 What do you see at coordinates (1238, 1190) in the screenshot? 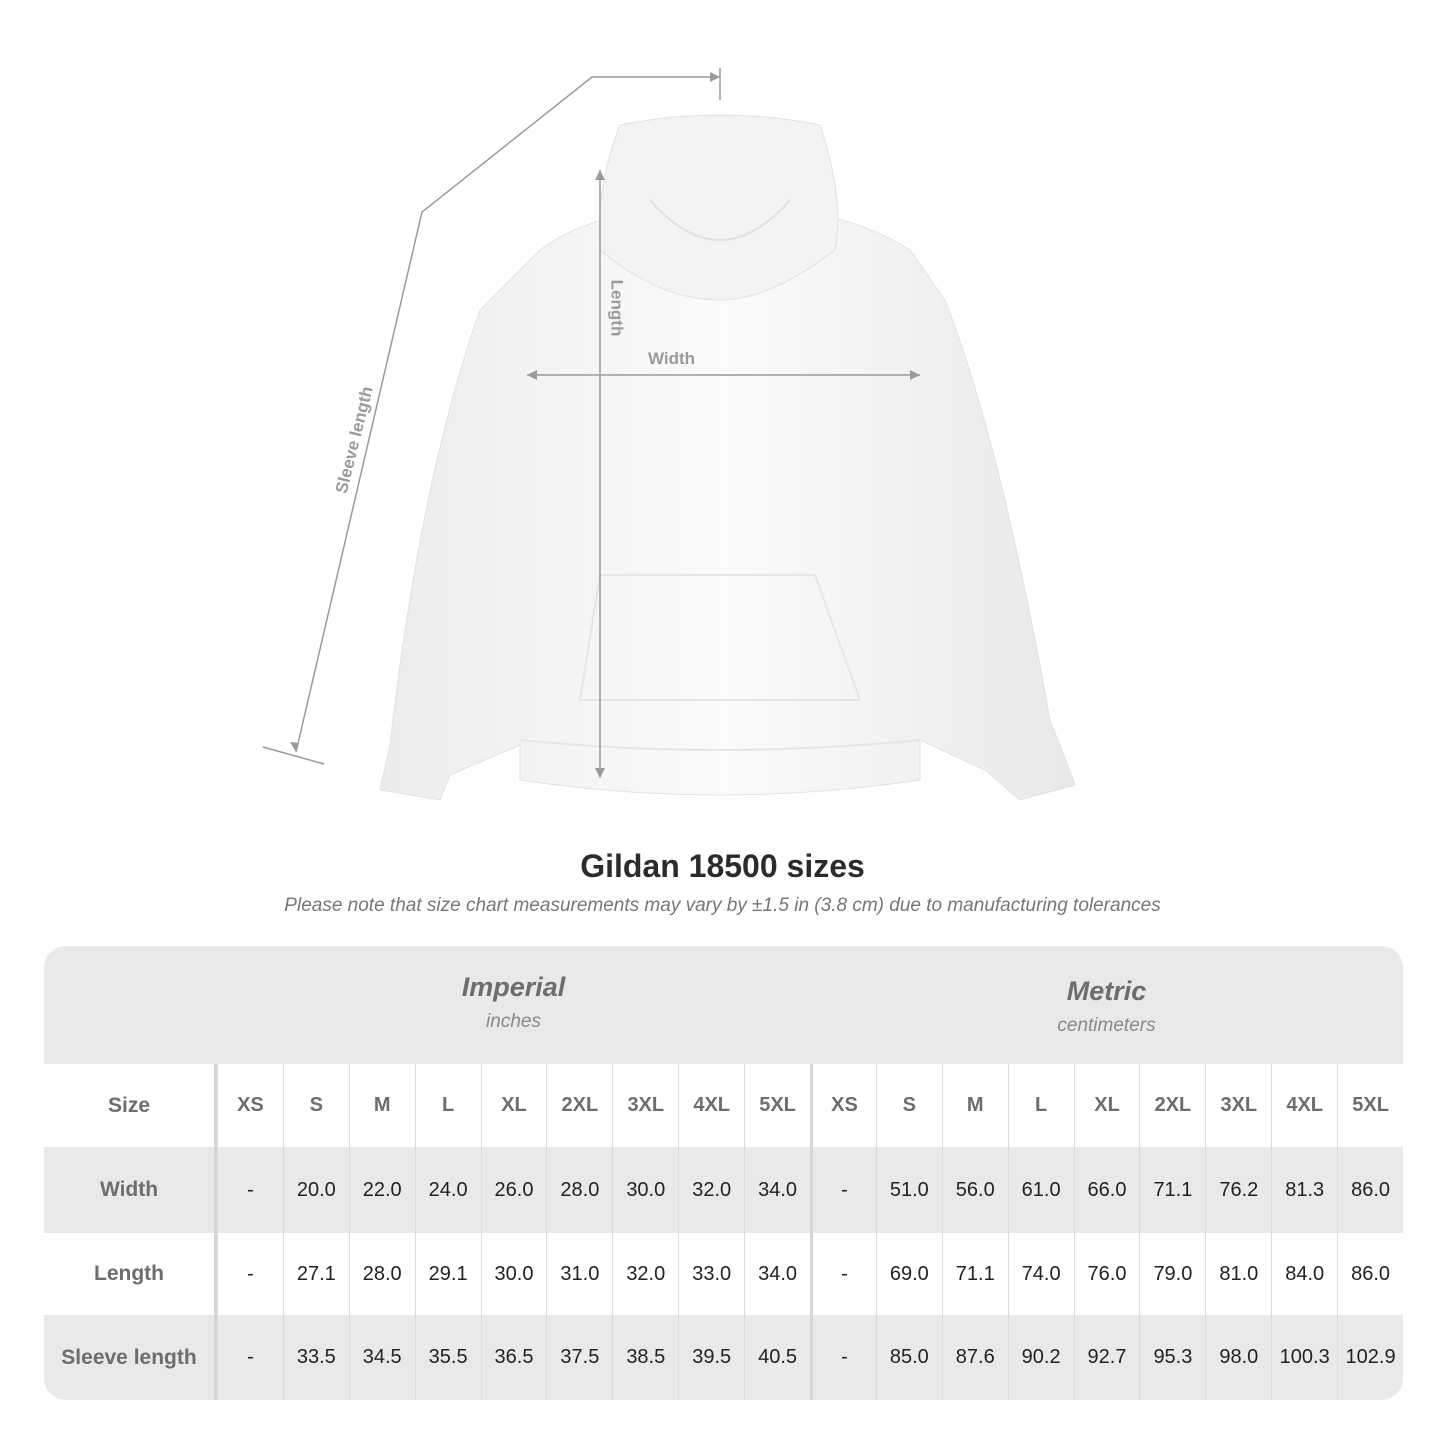
I see `measurement-cell: 76.2` at bounding box center [1238, 1190].